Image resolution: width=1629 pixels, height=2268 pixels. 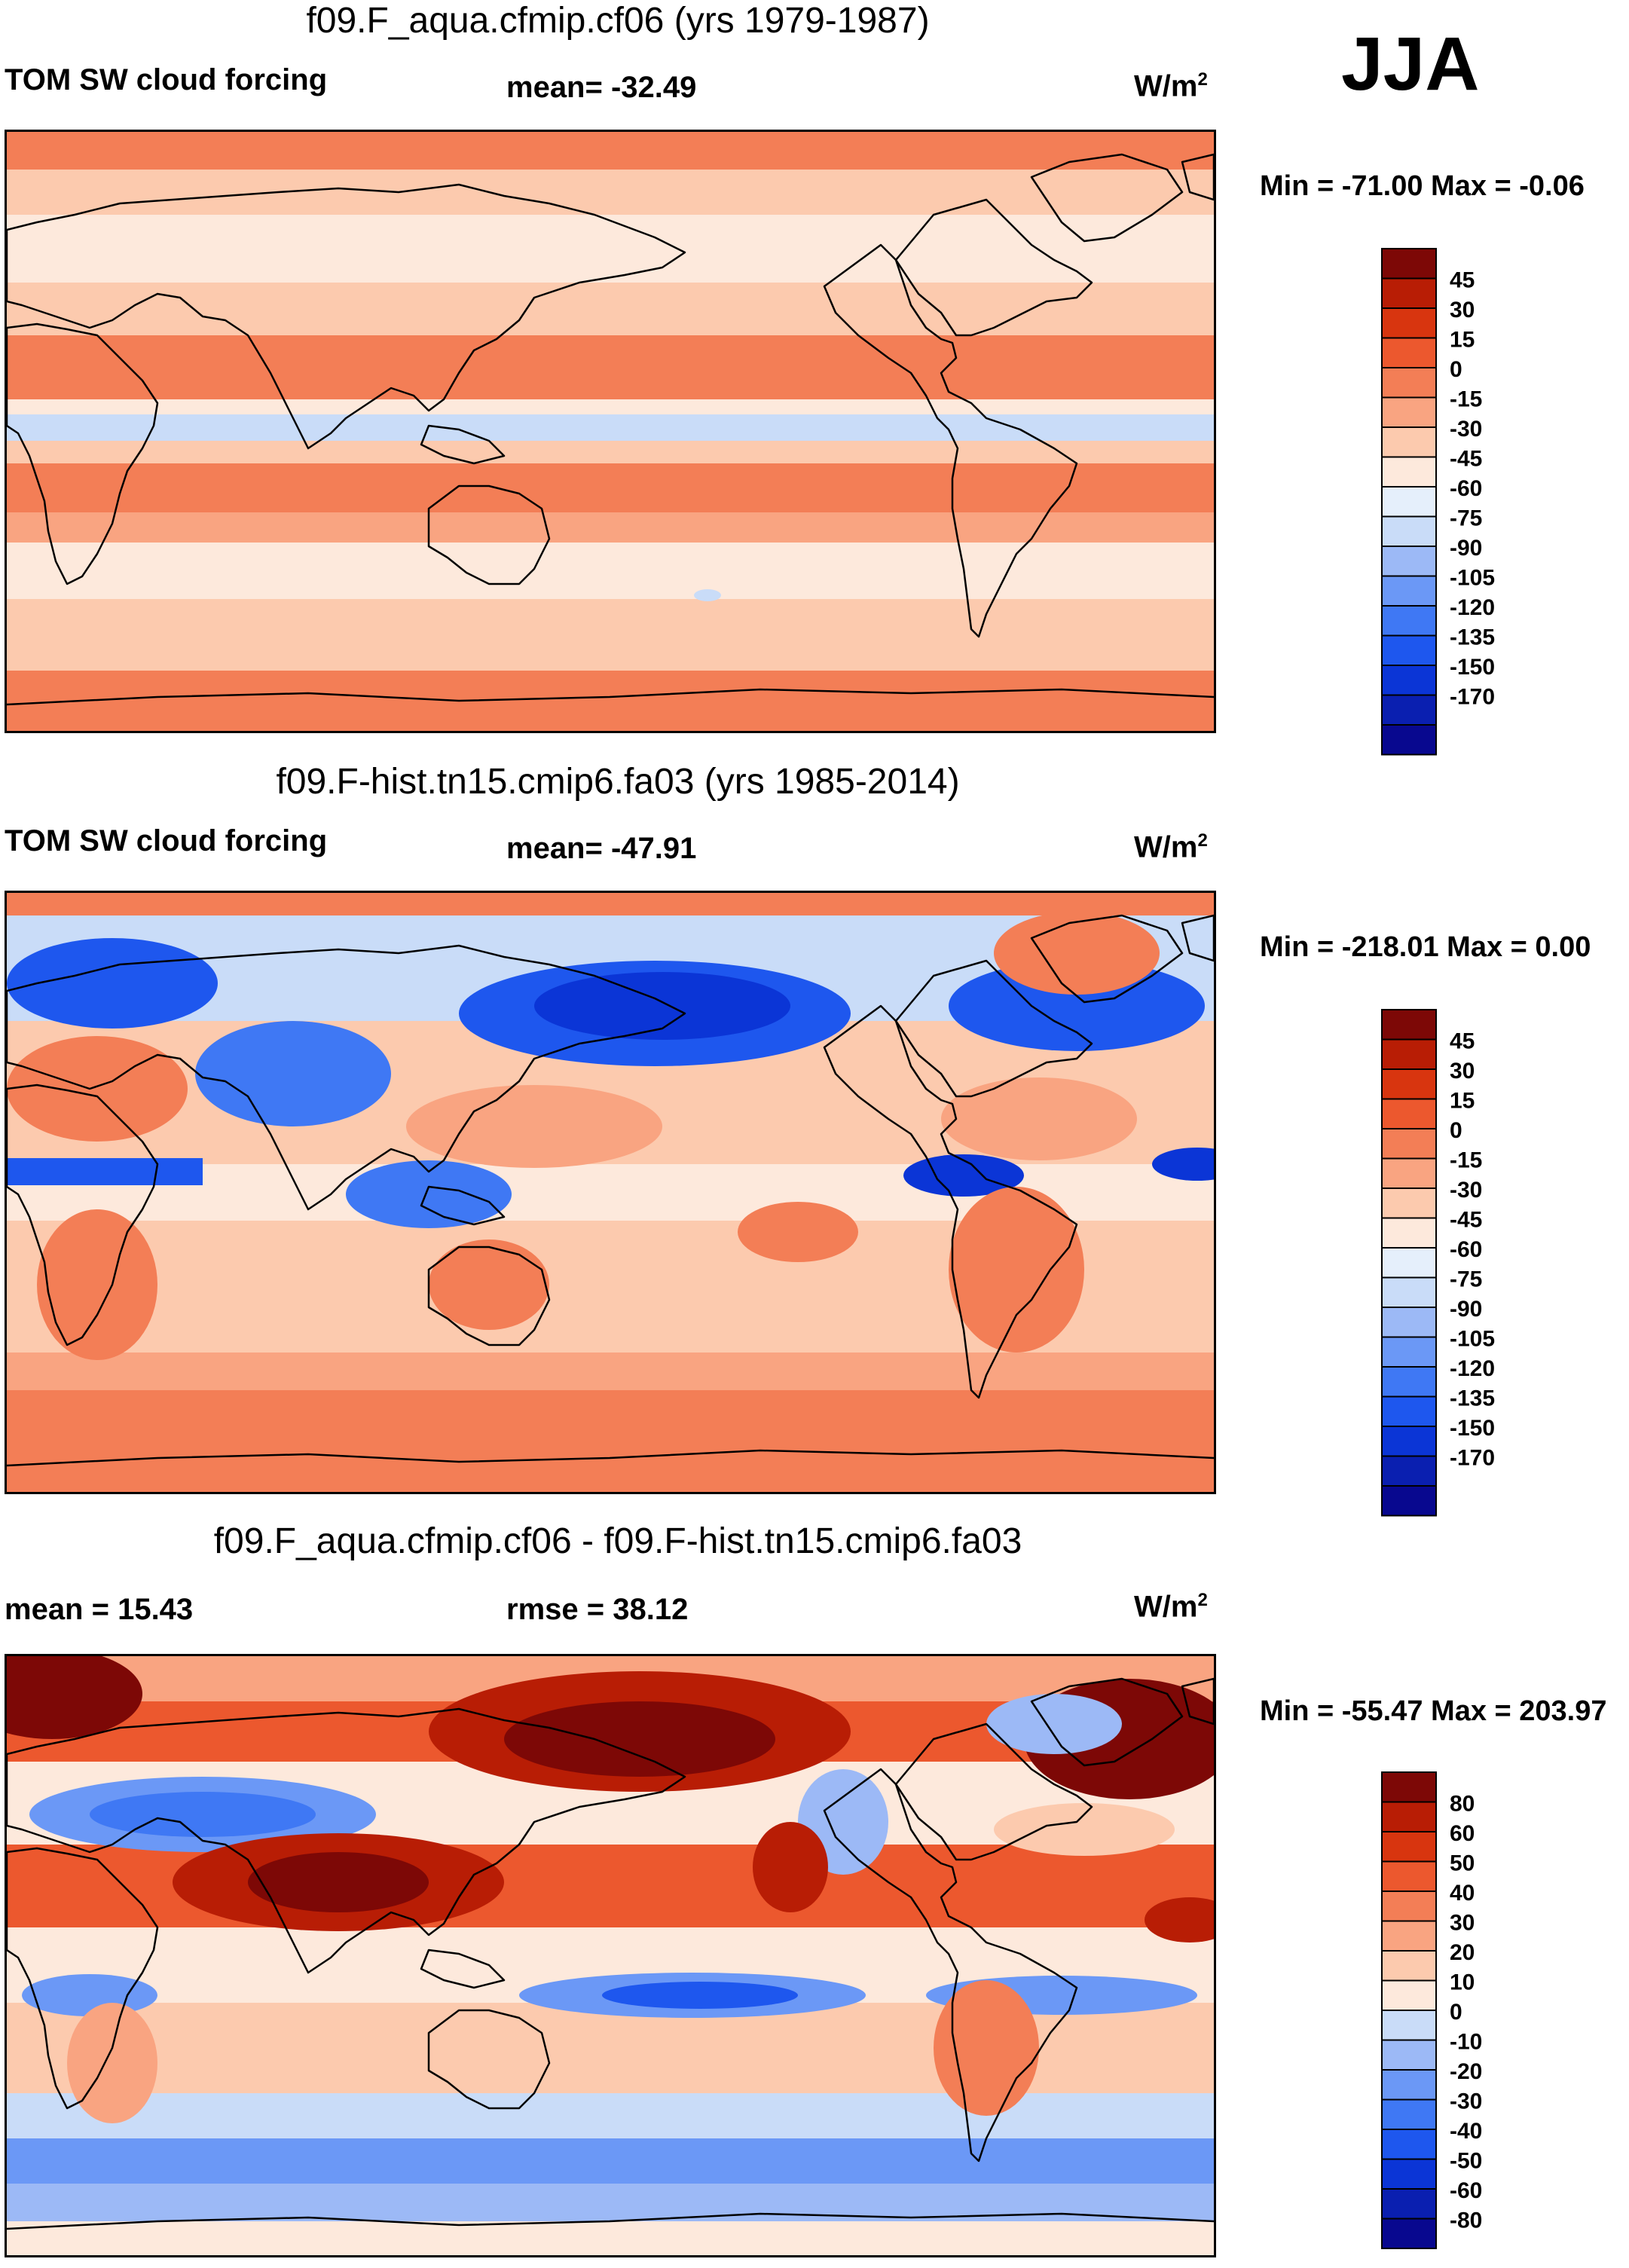 I want to click on colorbar-svg: 80 60 50 40 30 20 10 0 -10 -20 -30 -40 -50 -60 -80, so click(x=1431, y=2010).